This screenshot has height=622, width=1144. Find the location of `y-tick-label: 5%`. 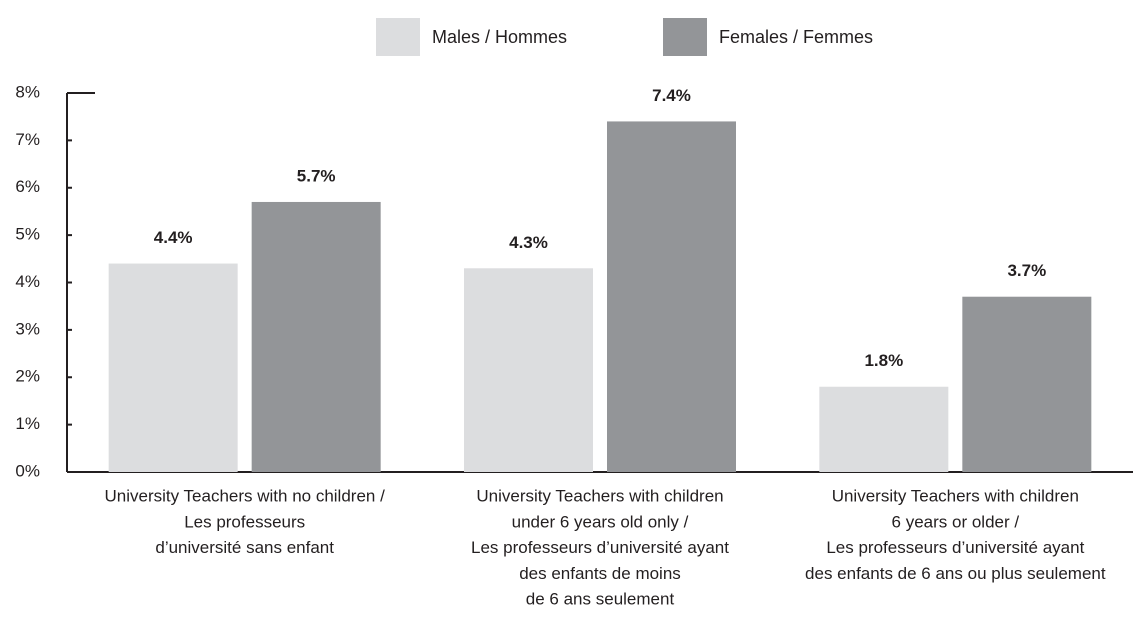

y-tick-label: 5% is located at coordinates (27, 234).